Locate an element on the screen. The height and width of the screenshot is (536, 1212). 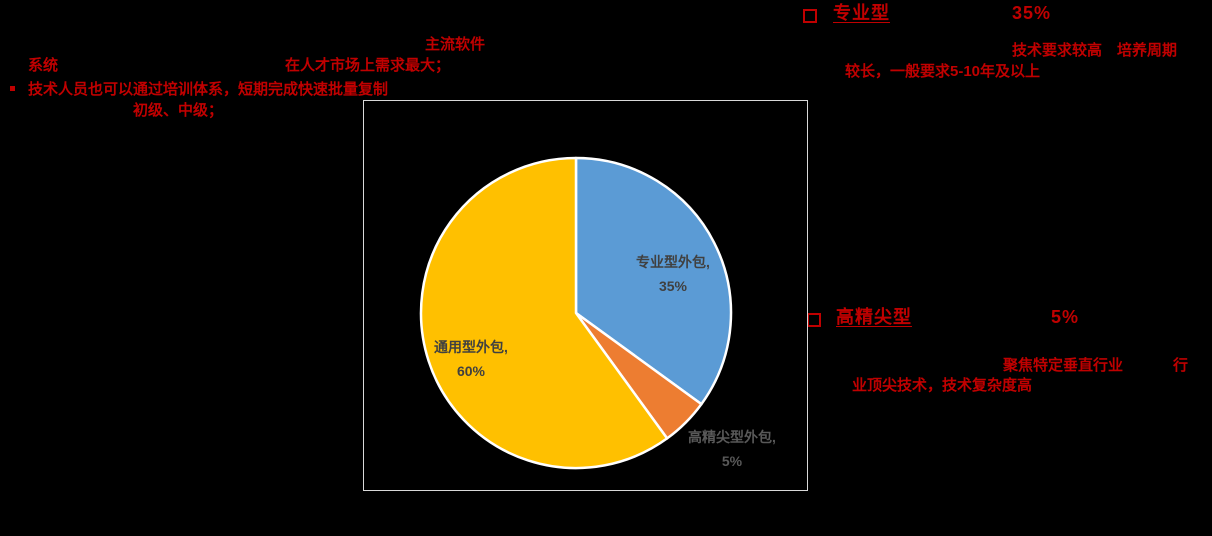
pie-label-high-end-name: 高精尖型外包, is located at coordinates (732, 437).